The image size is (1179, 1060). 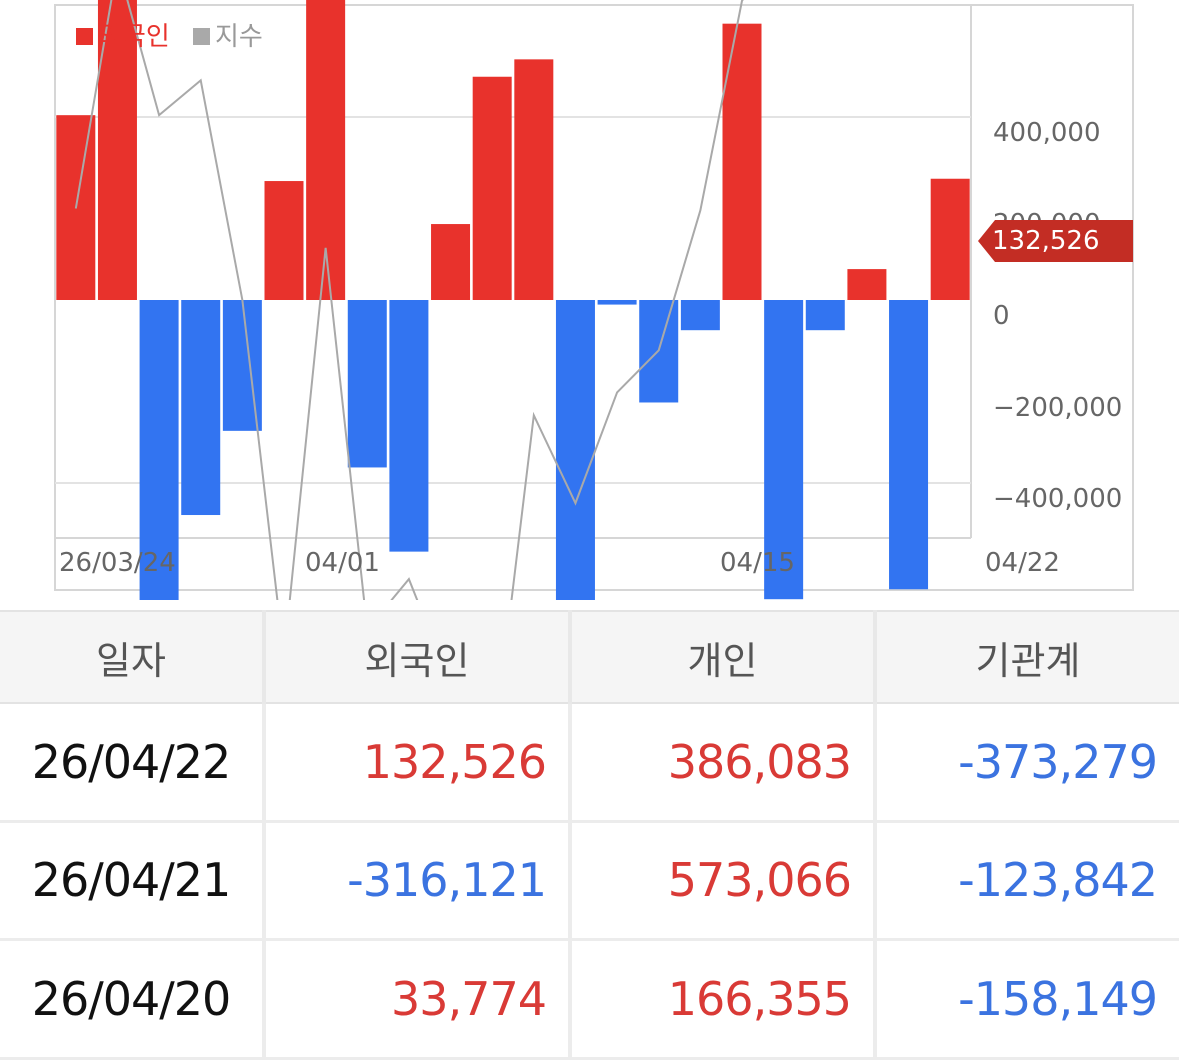 I want to click on cell-date: 26/04/21, so click(x=133, y=881).